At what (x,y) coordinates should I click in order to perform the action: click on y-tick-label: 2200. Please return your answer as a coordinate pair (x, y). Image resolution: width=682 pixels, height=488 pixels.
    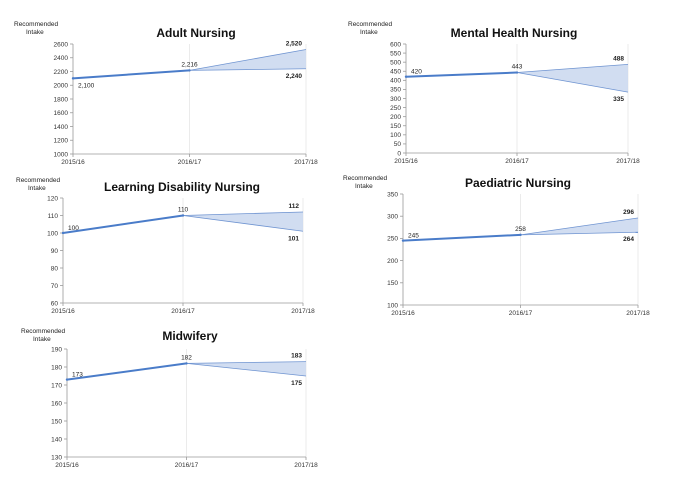
    Looking at the image, I should click on (61, 72).